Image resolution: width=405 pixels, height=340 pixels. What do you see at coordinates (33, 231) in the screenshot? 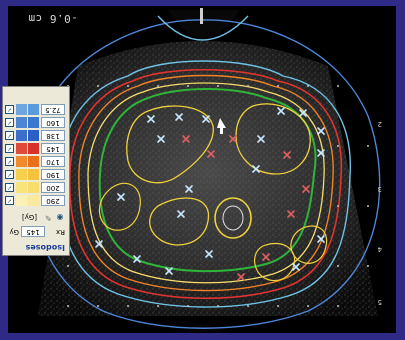
I see `rx-dose-input: 145` at bounding box center [33, 231].